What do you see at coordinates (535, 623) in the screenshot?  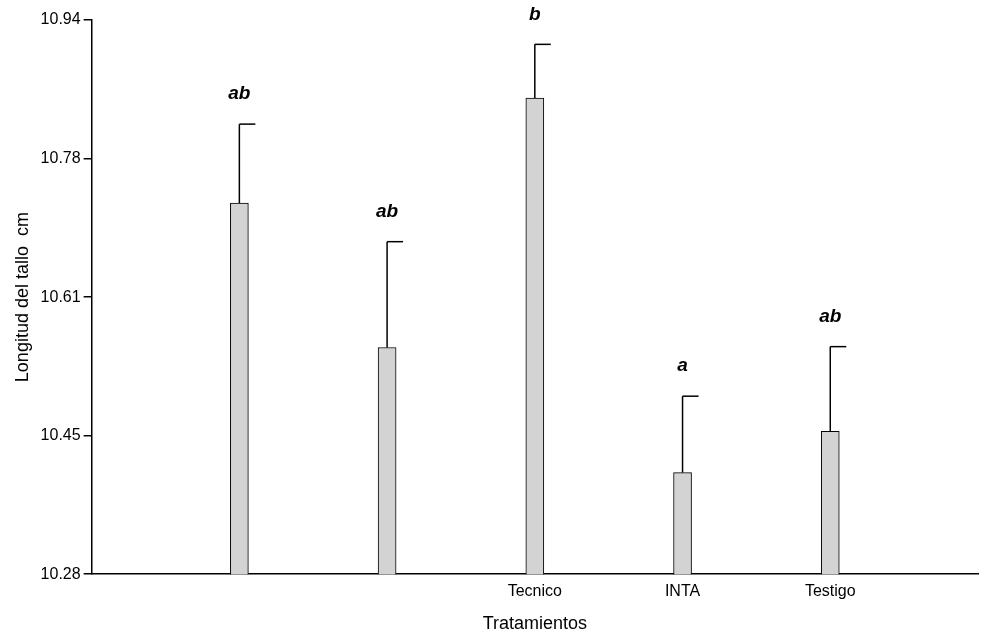 I see `x-axis-title: Tratamientos` at bounding box center [535, 623].